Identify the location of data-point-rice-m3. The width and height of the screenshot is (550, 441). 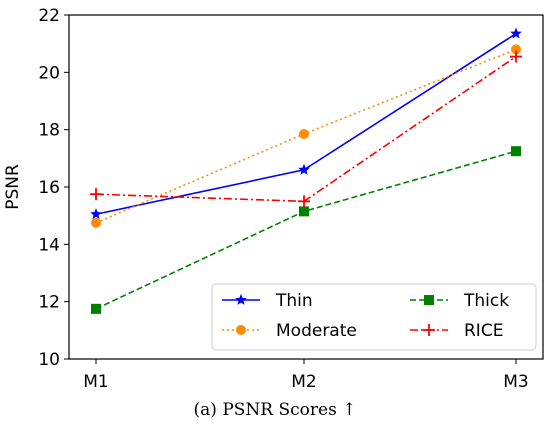
(516, 56).